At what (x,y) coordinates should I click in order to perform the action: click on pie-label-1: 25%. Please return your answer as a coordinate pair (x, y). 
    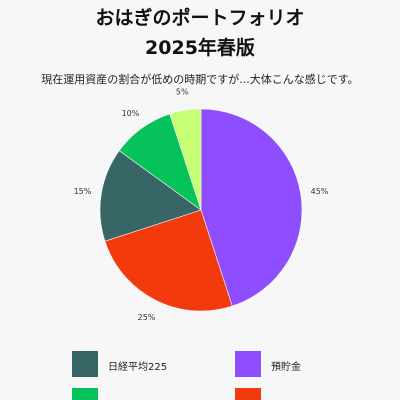
    Looking at the image, I should click on (147, 317).